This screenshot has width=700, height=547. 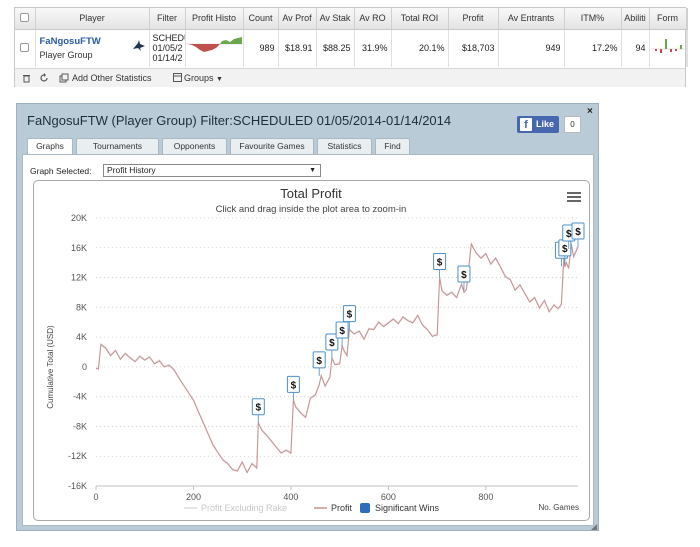 What do you see at coordinates (635, 48) in the screenshot?
I see `ability-value: 94` at bounding box center [635, 48].